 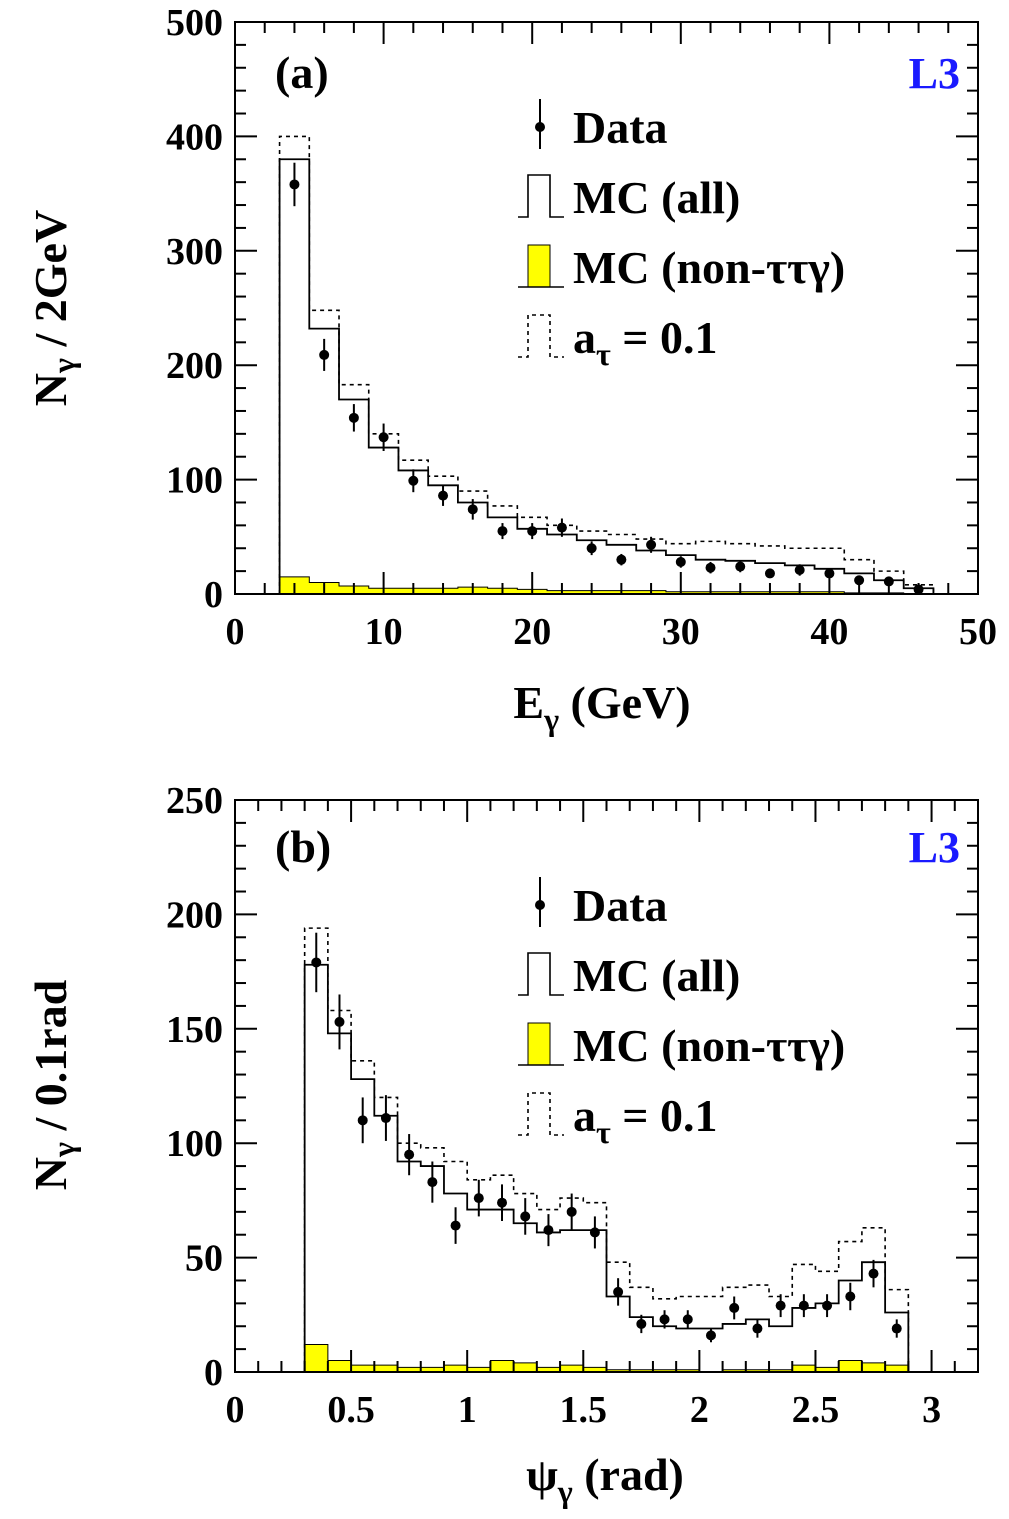 I want to click on hist-mc-non-tautaugamma, so click(x=606, y=585).